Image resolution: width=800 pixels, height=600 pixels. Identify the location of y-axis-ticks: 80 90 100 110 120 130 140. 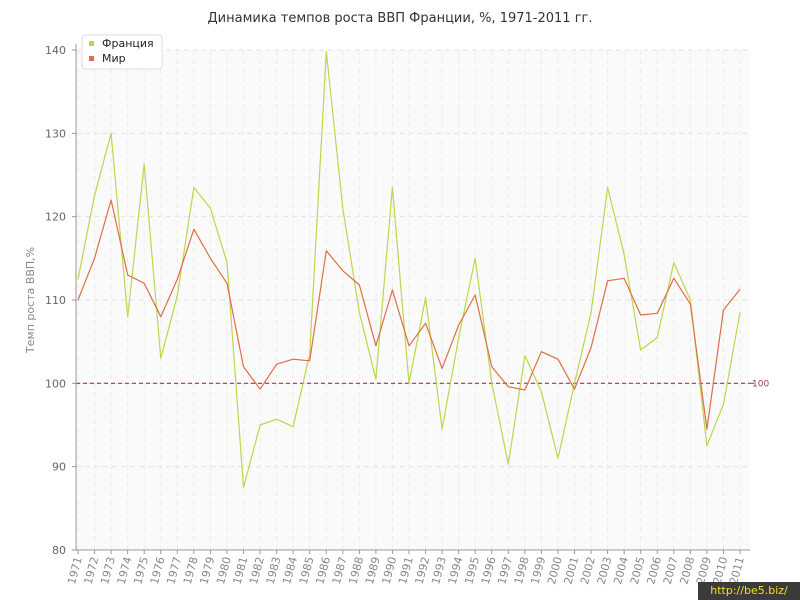
(60, 300).